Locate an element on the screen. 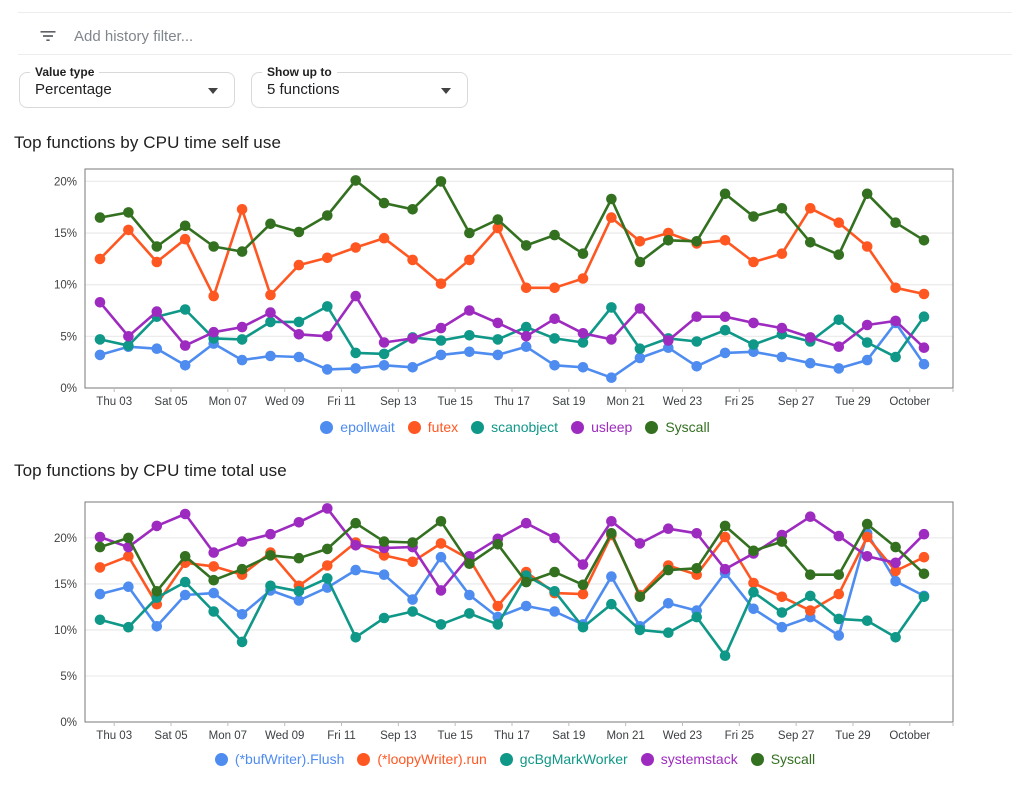  legend-item: systemstack is located at coordinates (689, 759).